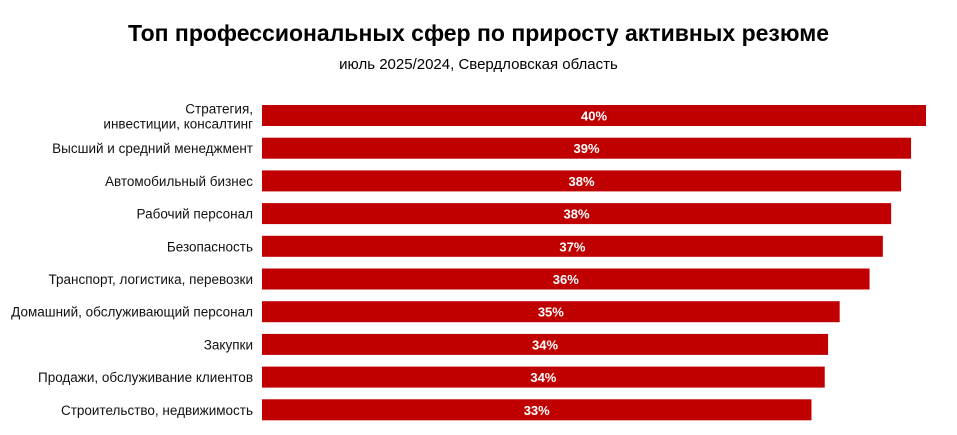 The image size is (957, 435). I want to click on category-label: Продажи, обслуживание клиентов, so click(145, 377).